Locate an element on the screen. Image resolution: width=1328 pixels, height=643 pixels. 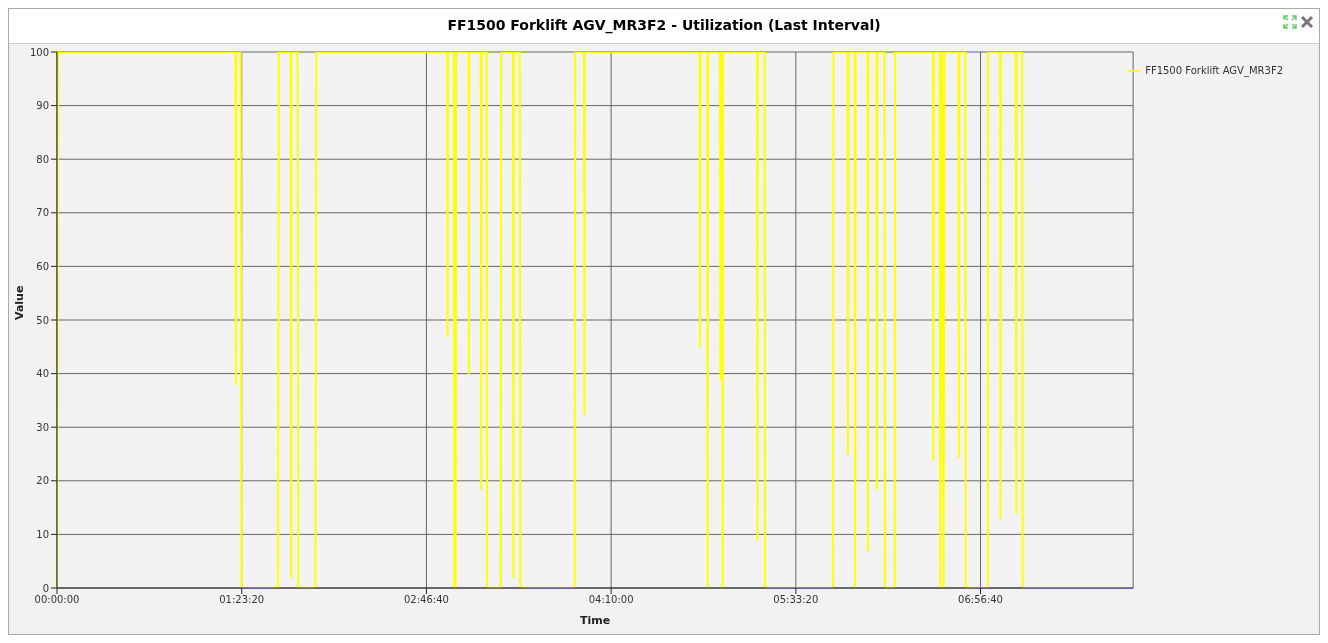
y-tick-label: 10 is located at coordinates (42, 534).